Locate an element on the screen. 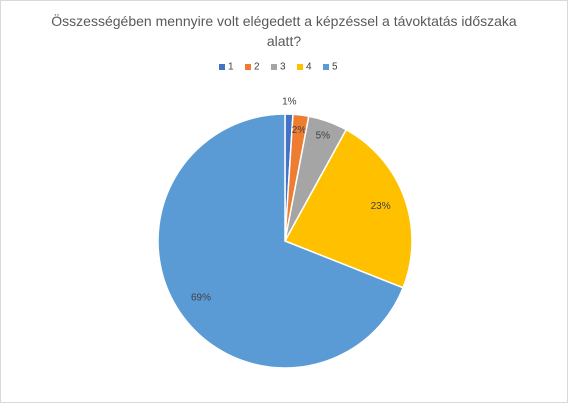  data-label: 69% is located at coordinates (201, 298).